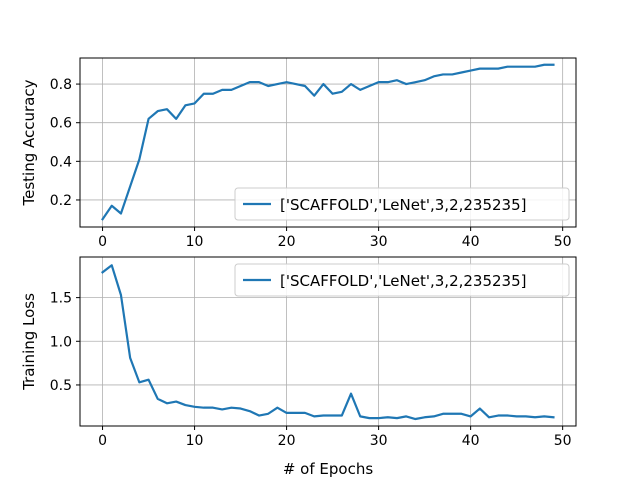 Image resolution: width=640 pixels, height=480 pixels. What do you see at coordinates (379, 242) in the screenshot?
I see `accuracy-x-tick-label: 30` at bounding box center [379, 242].